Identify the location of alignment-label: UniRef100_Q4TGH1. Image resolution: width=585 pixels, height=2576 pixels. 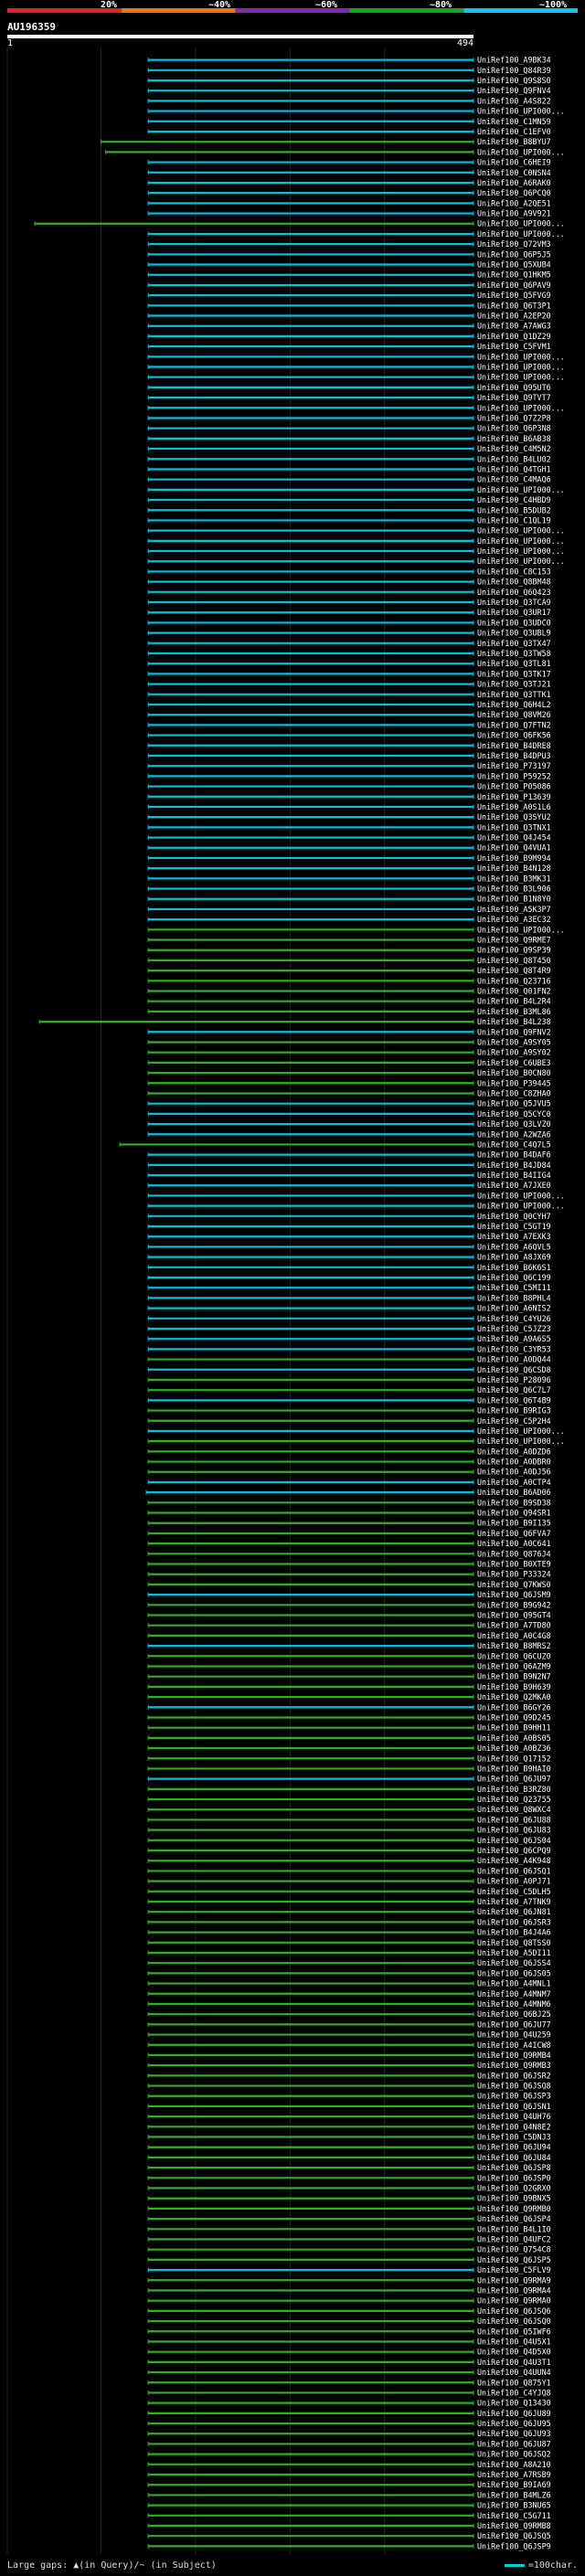
(514, 468).